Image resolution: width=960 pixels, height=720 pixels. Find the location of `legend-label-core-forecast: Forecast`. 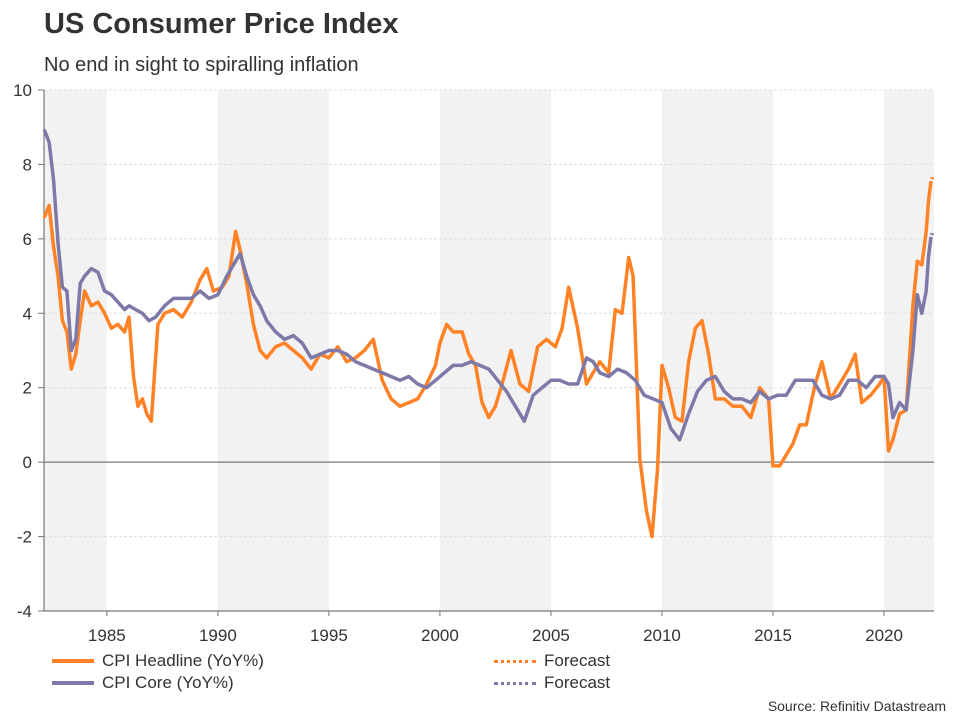

legend-label-core-forecast: Forecast is located at coordinates (577, 682).